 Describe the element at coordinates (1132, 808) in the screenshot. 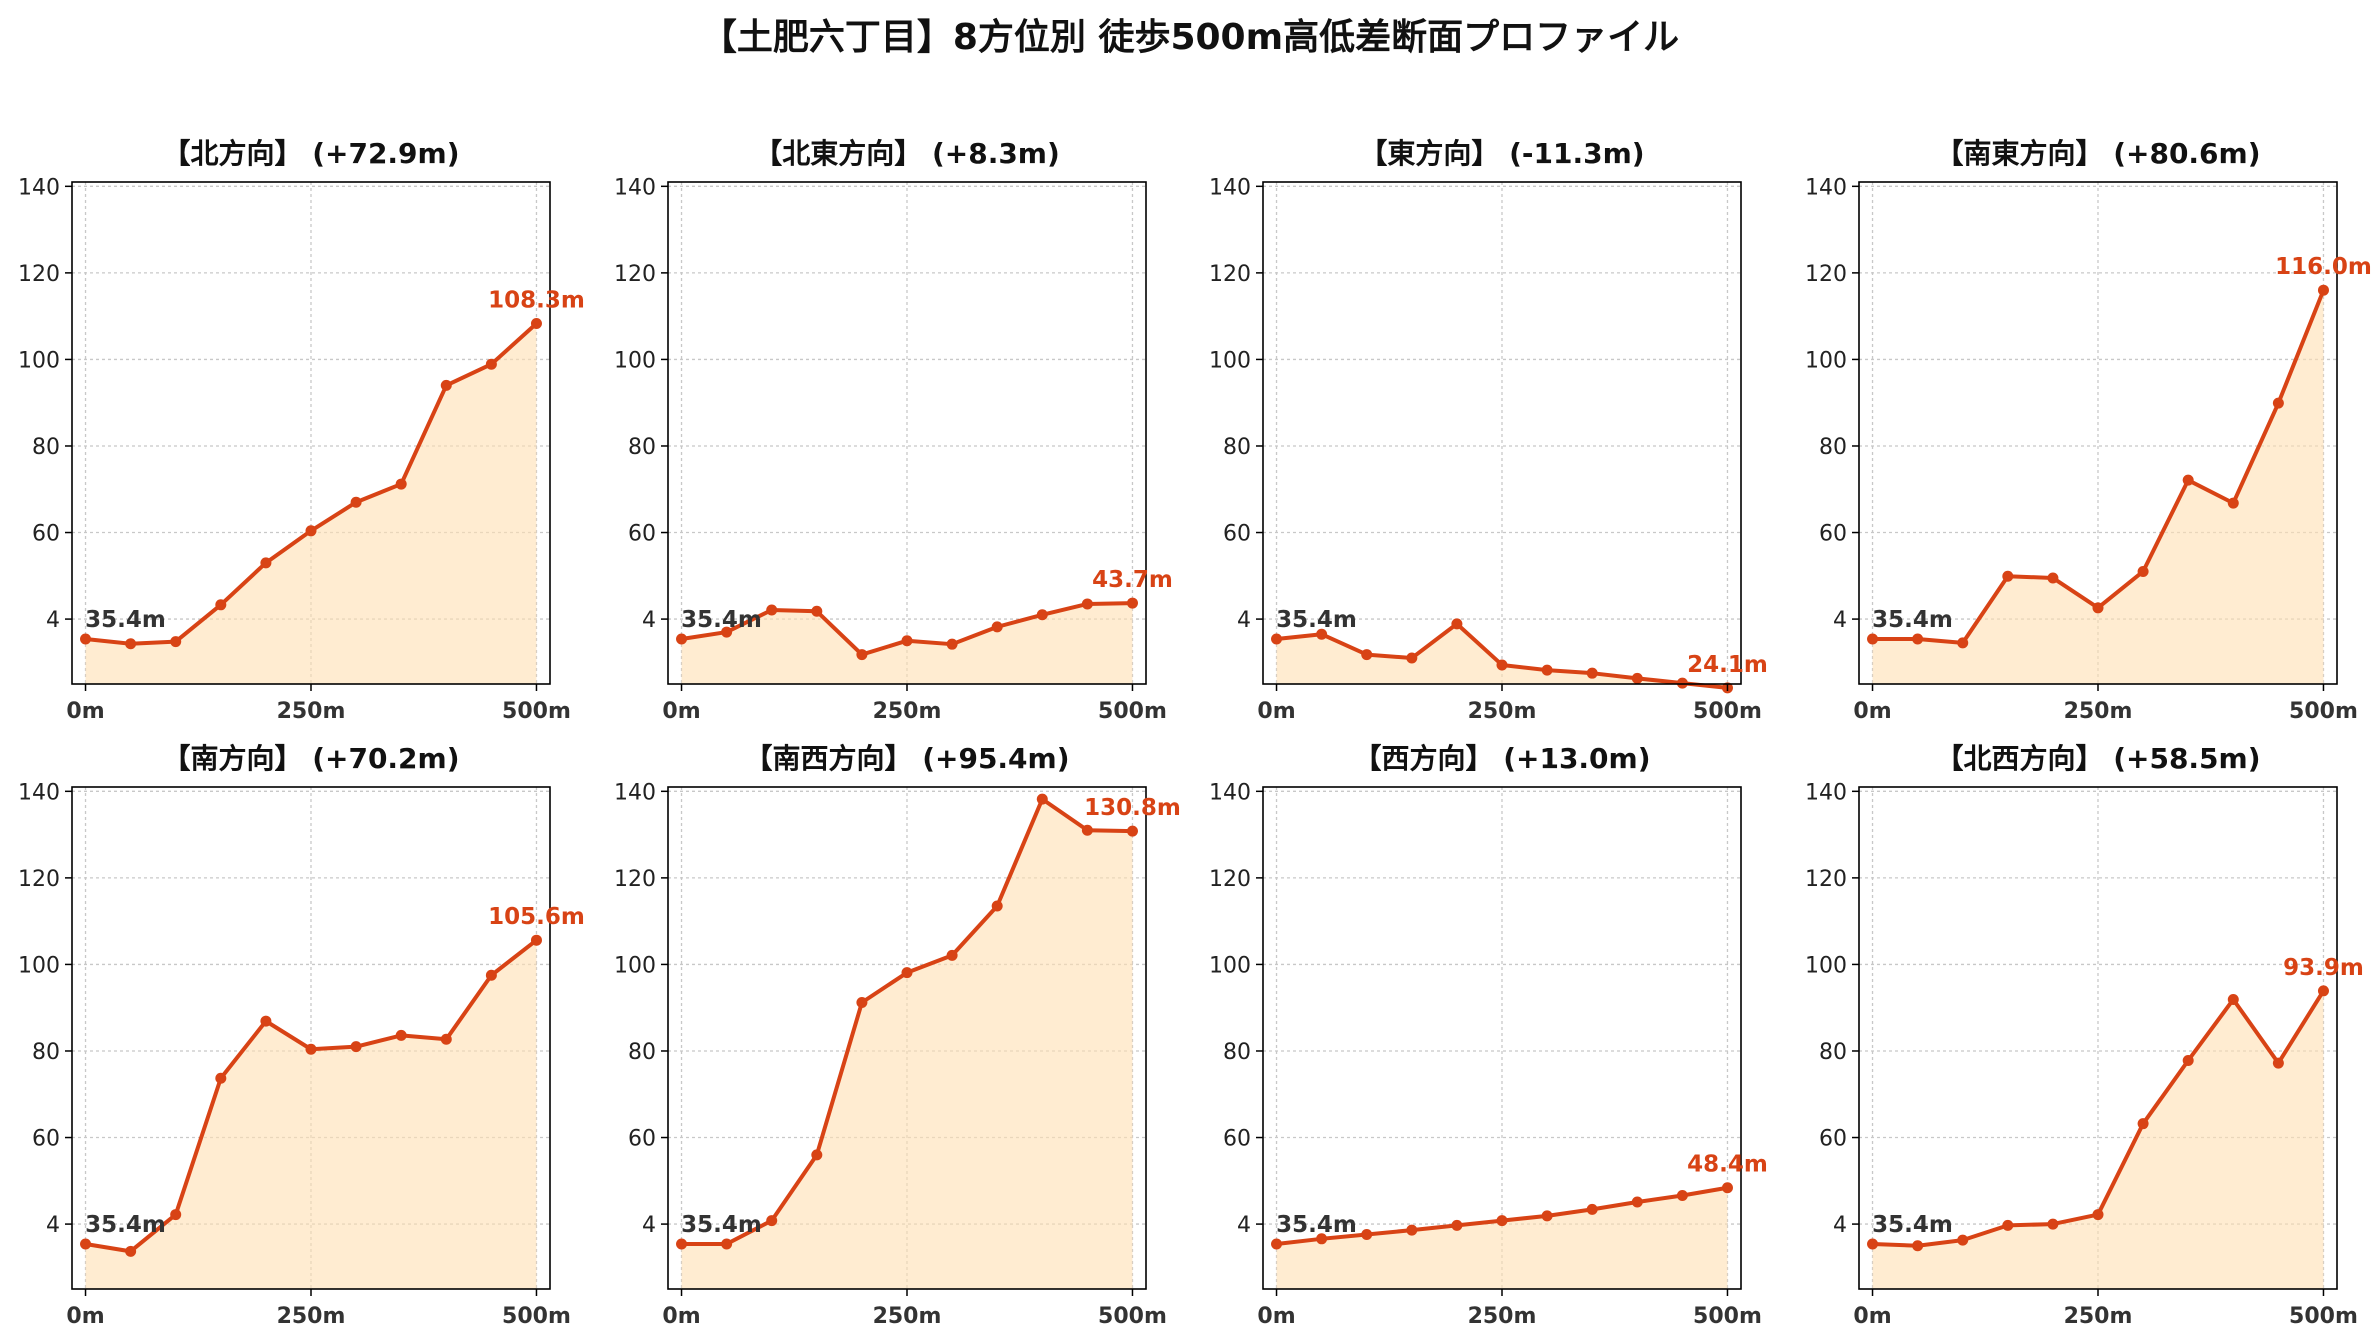

I see `end-value-label: 130.8m` at that location.